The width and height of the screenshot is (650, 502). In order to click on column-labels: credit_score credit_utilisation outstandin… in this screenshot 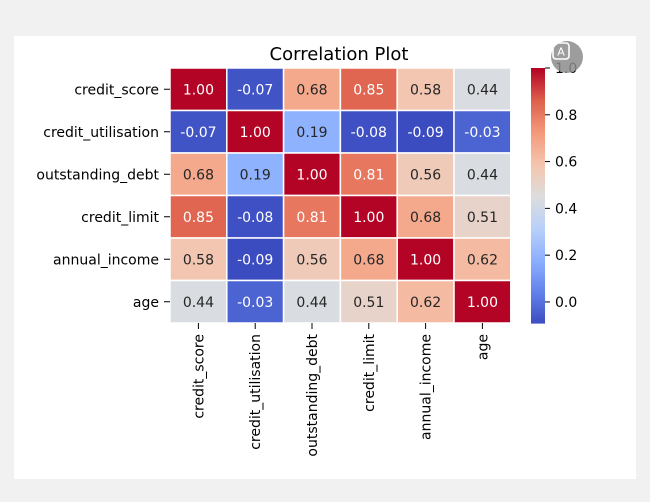, I will do `click(341, 390)`.